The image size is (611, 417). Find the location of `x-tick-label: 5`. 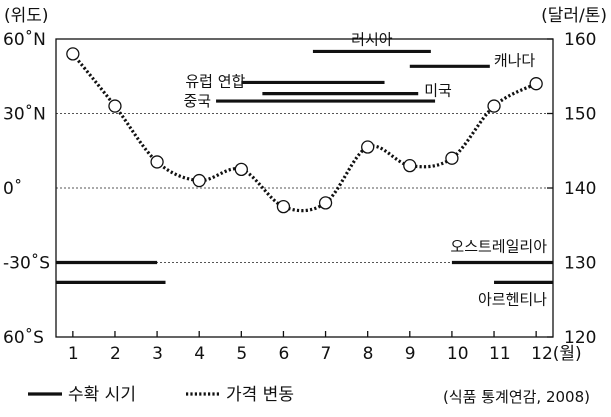

x-tick-label: 5 is located at coordinates (241, 354).